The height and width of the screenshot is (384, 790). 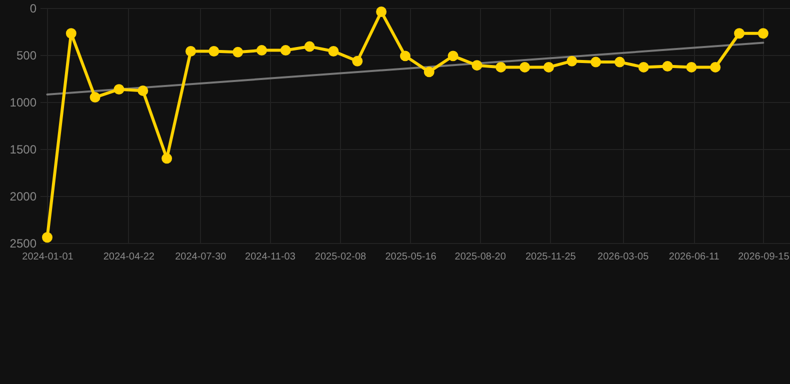 I want to click on x-tick-label: 2025-05-16, so click(x=411, y=257).